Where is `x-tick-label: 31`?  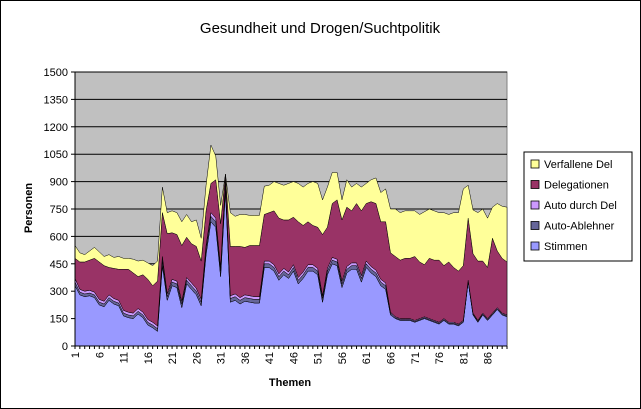
x-tick-label: 31 is located at coordinates (222, 358).